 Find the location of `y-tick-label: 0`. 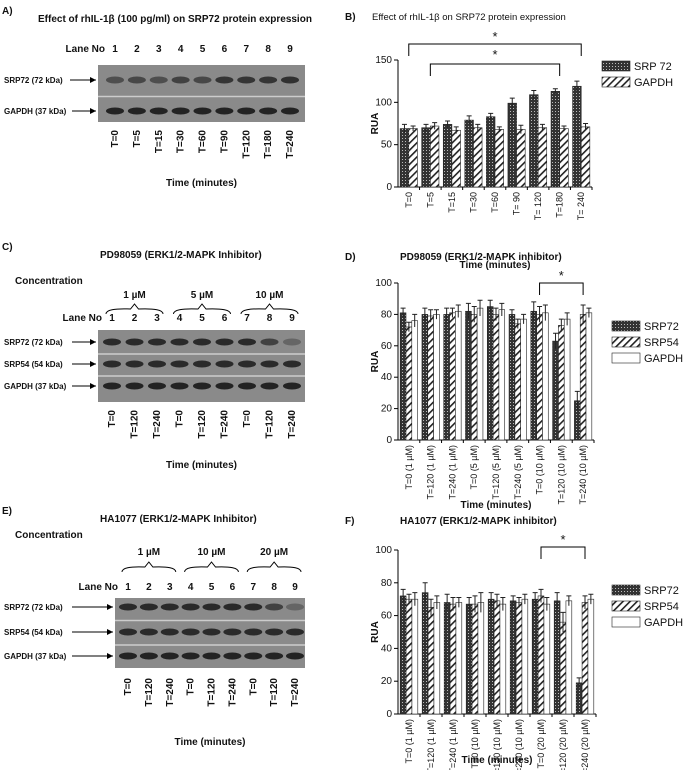

y-tick-label: 0 is located at coordinates (389, 187).